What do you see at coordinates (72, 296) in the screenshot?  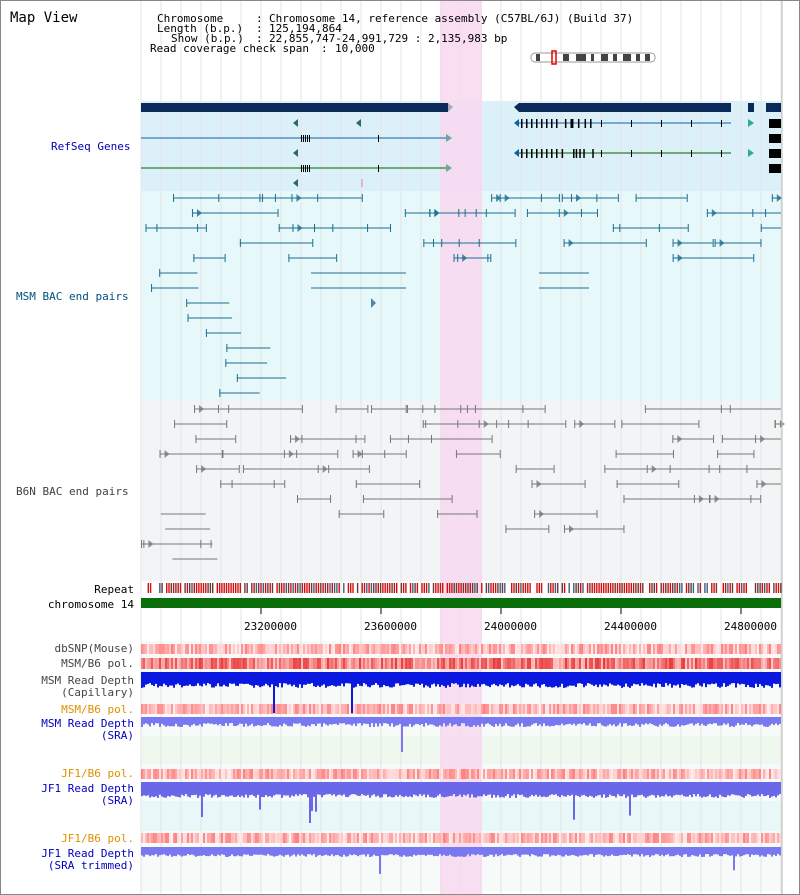 I see `track-label-msm-bac: MSM BAC end pairs` at bounding box center [72, 296].